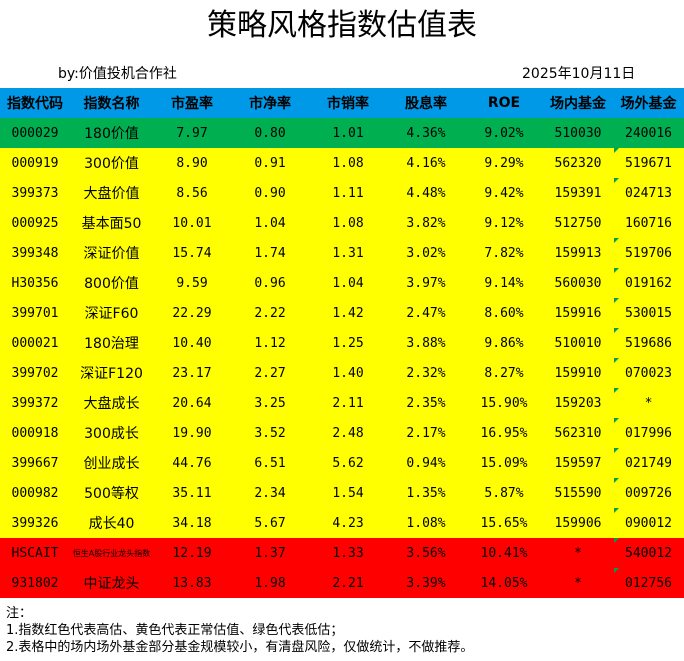  Describe the element at coordinates (111, 284) in the screenshot. I see `cell-name: 800价值` at that location.